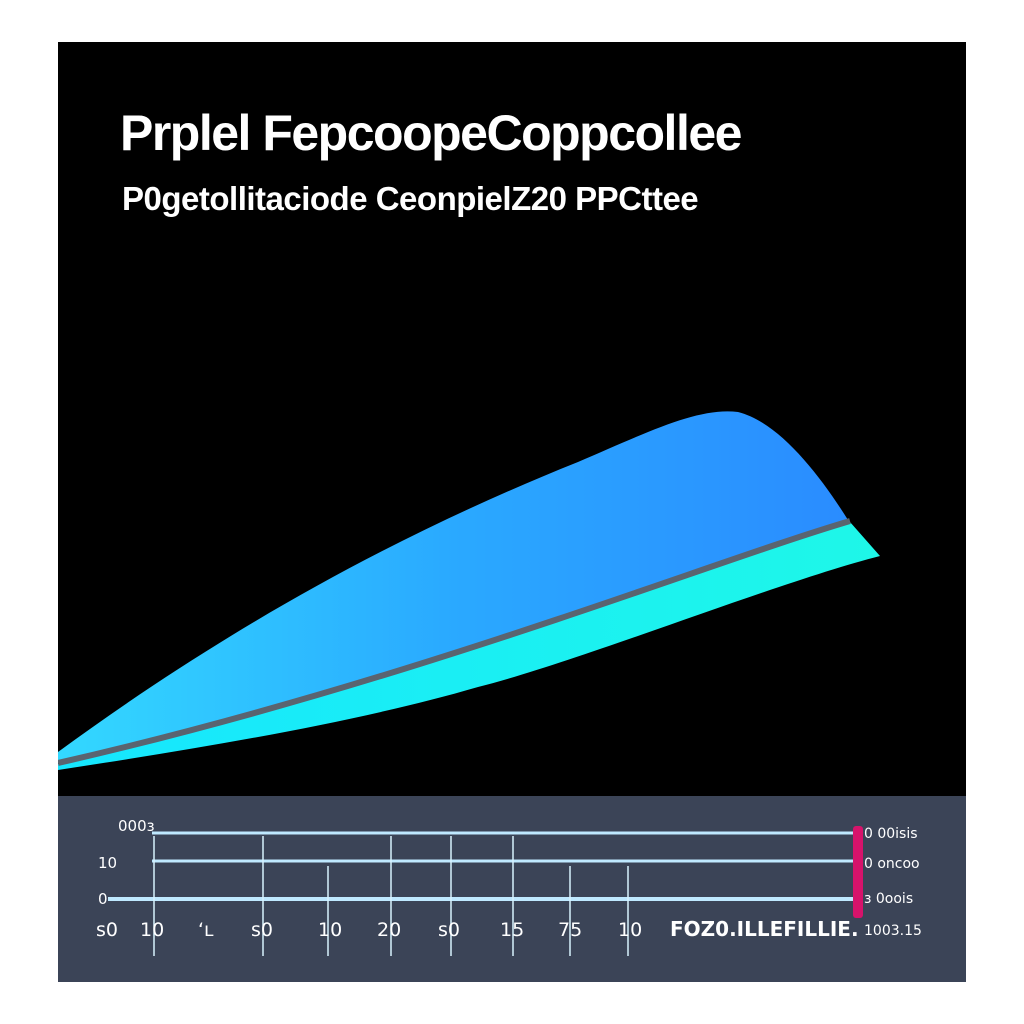  What do you see at coordinates (136, 826) in the screenshot?
I see `row-label-0: 000з` at bounding box center [136, 826].